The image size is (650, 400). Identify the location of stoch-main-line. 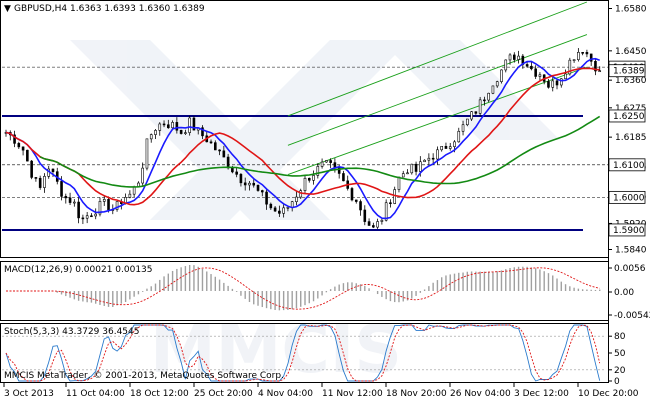
(303, 353).